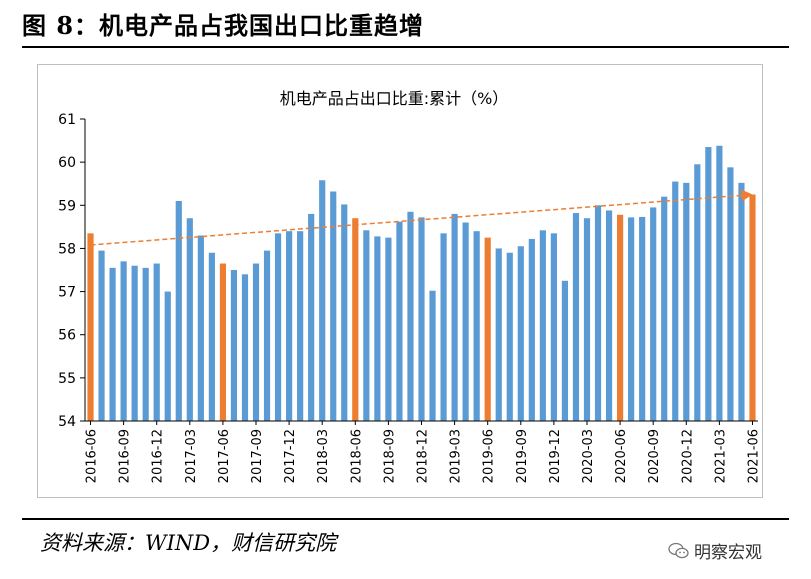  Describe the element at coordinates (489, 456) in the screenshot. I see `x-tick-label: 2019-06` at that location.